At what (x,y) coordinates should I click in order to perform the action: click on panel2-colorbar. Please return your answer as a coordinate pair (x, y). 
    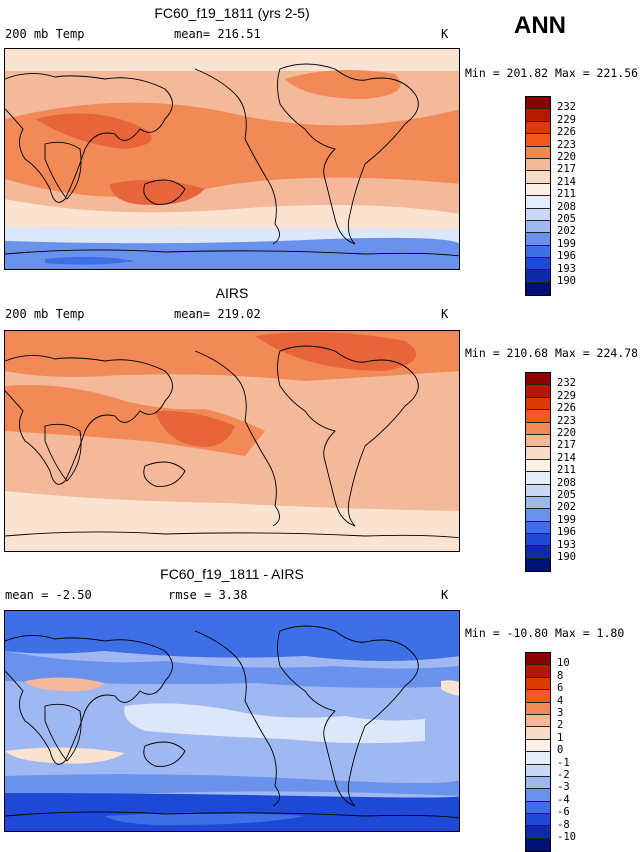
    Looking at the image, I should click on (538, 472).